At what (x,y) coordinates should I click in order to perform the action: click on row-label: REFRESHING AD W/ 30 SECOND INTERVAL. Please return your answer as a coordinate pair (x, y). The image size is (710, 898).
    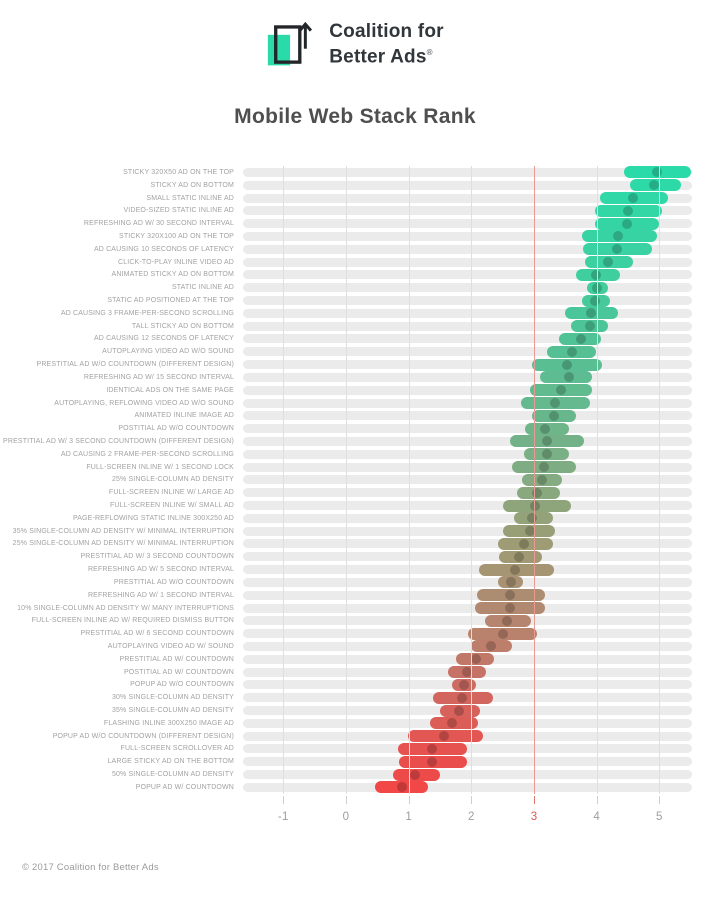
    Looking at the image, I should click on (158, 224).